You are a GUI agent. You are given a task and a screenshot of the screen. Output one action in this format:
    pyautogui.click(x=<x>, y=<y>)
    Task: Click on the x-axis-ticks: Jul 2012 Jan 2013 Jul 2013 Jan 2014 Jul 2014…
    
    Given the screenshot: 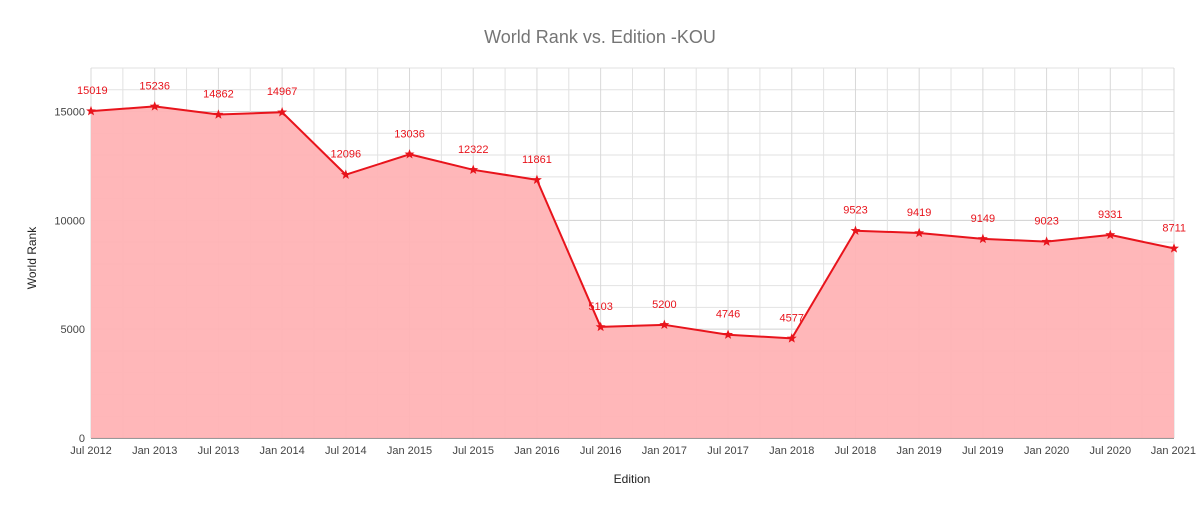 What is the action you would take?
    pyautogui.click(x=633, y=451)
    